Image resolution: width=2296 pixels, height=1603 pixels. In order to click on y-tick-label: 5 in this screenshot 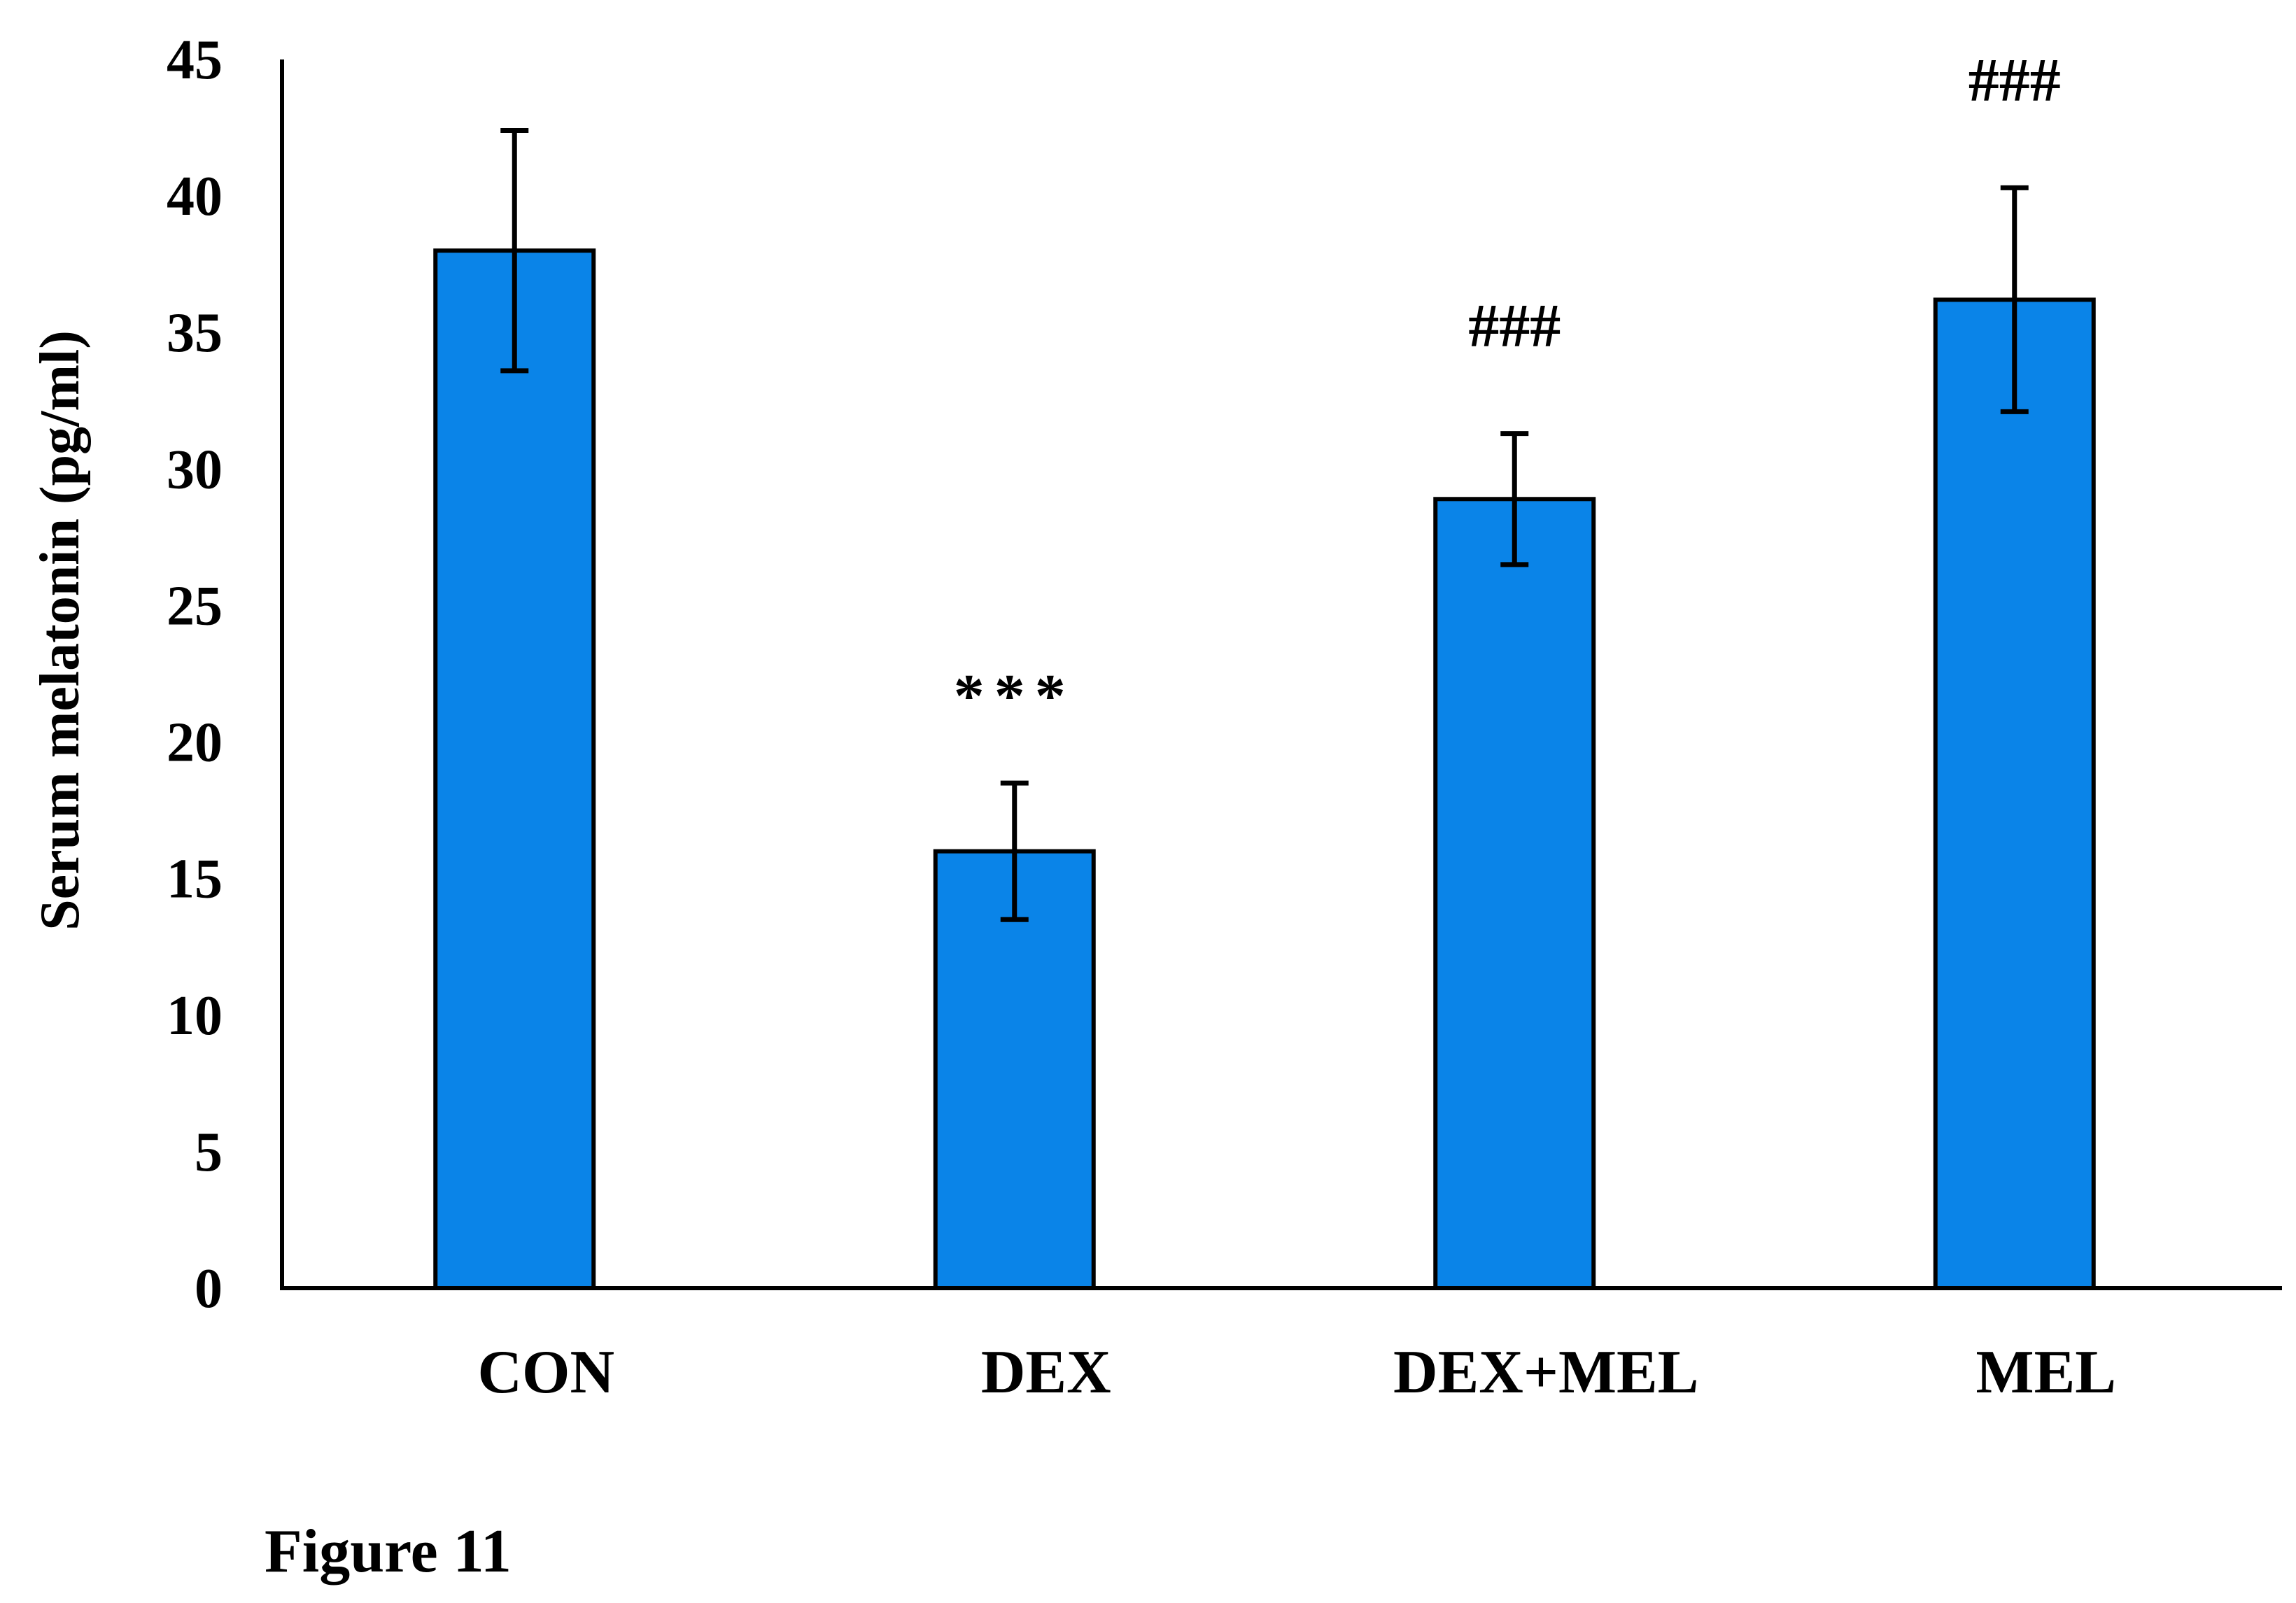, I will do `click(209, 1152)`.